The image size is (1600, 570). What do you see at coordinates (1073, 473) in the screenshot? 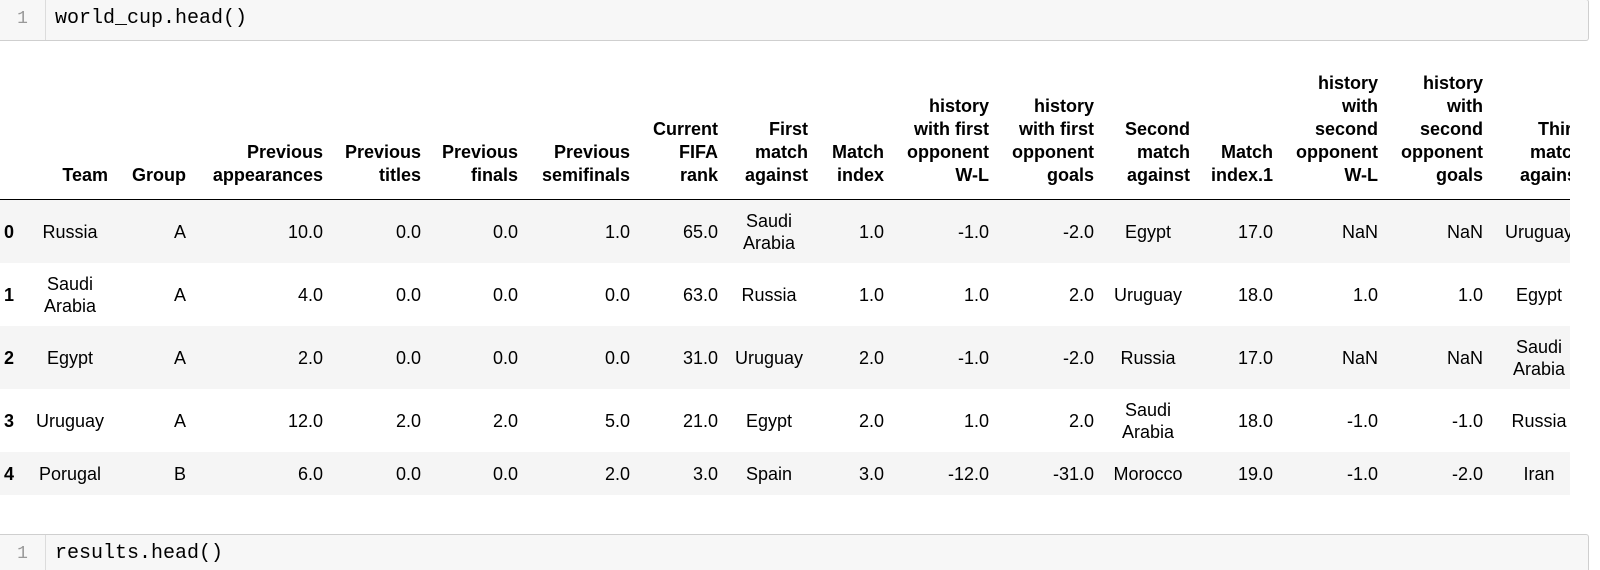
I see `cell-value: -31.0` at bounding box center [1073, 473].